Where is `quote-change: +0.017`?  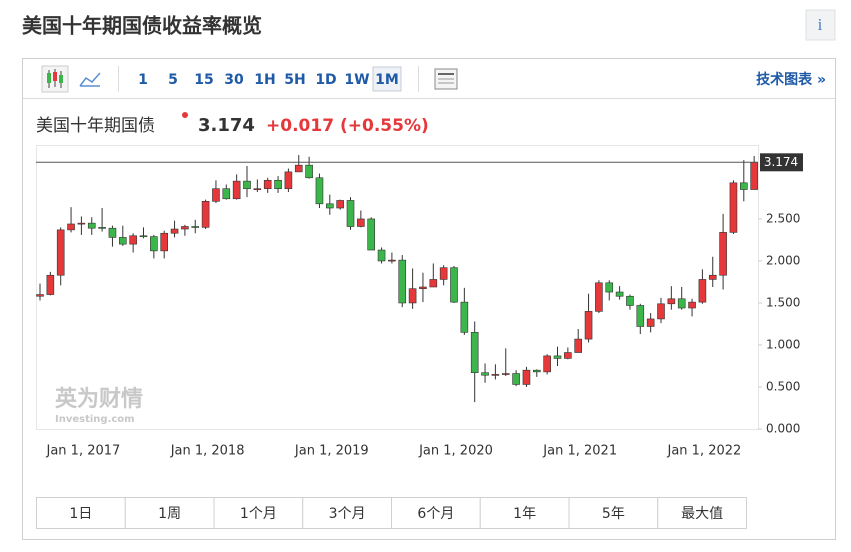
quote-change: +0.017 is located at coordinates (300, 126).